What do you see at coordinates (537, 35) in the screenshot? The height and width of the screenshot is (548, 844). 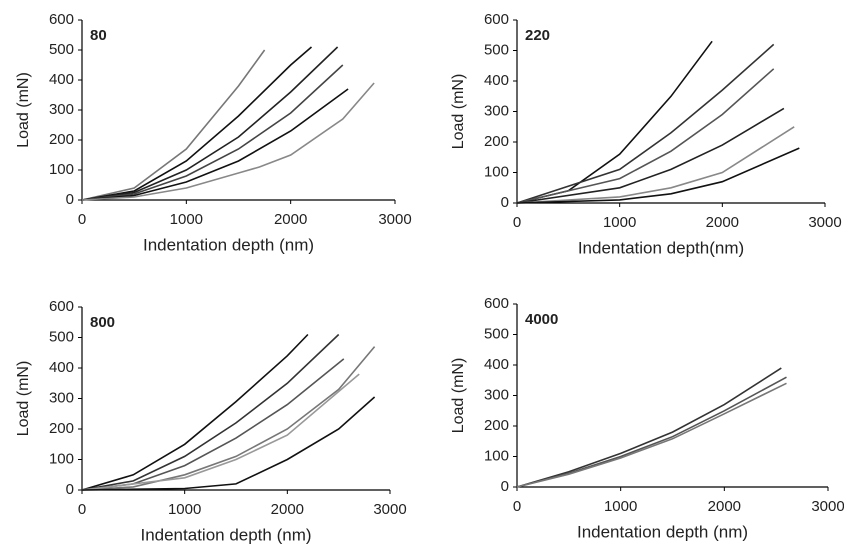 I see `panel-label: 220` at bounding box center [537, 35].